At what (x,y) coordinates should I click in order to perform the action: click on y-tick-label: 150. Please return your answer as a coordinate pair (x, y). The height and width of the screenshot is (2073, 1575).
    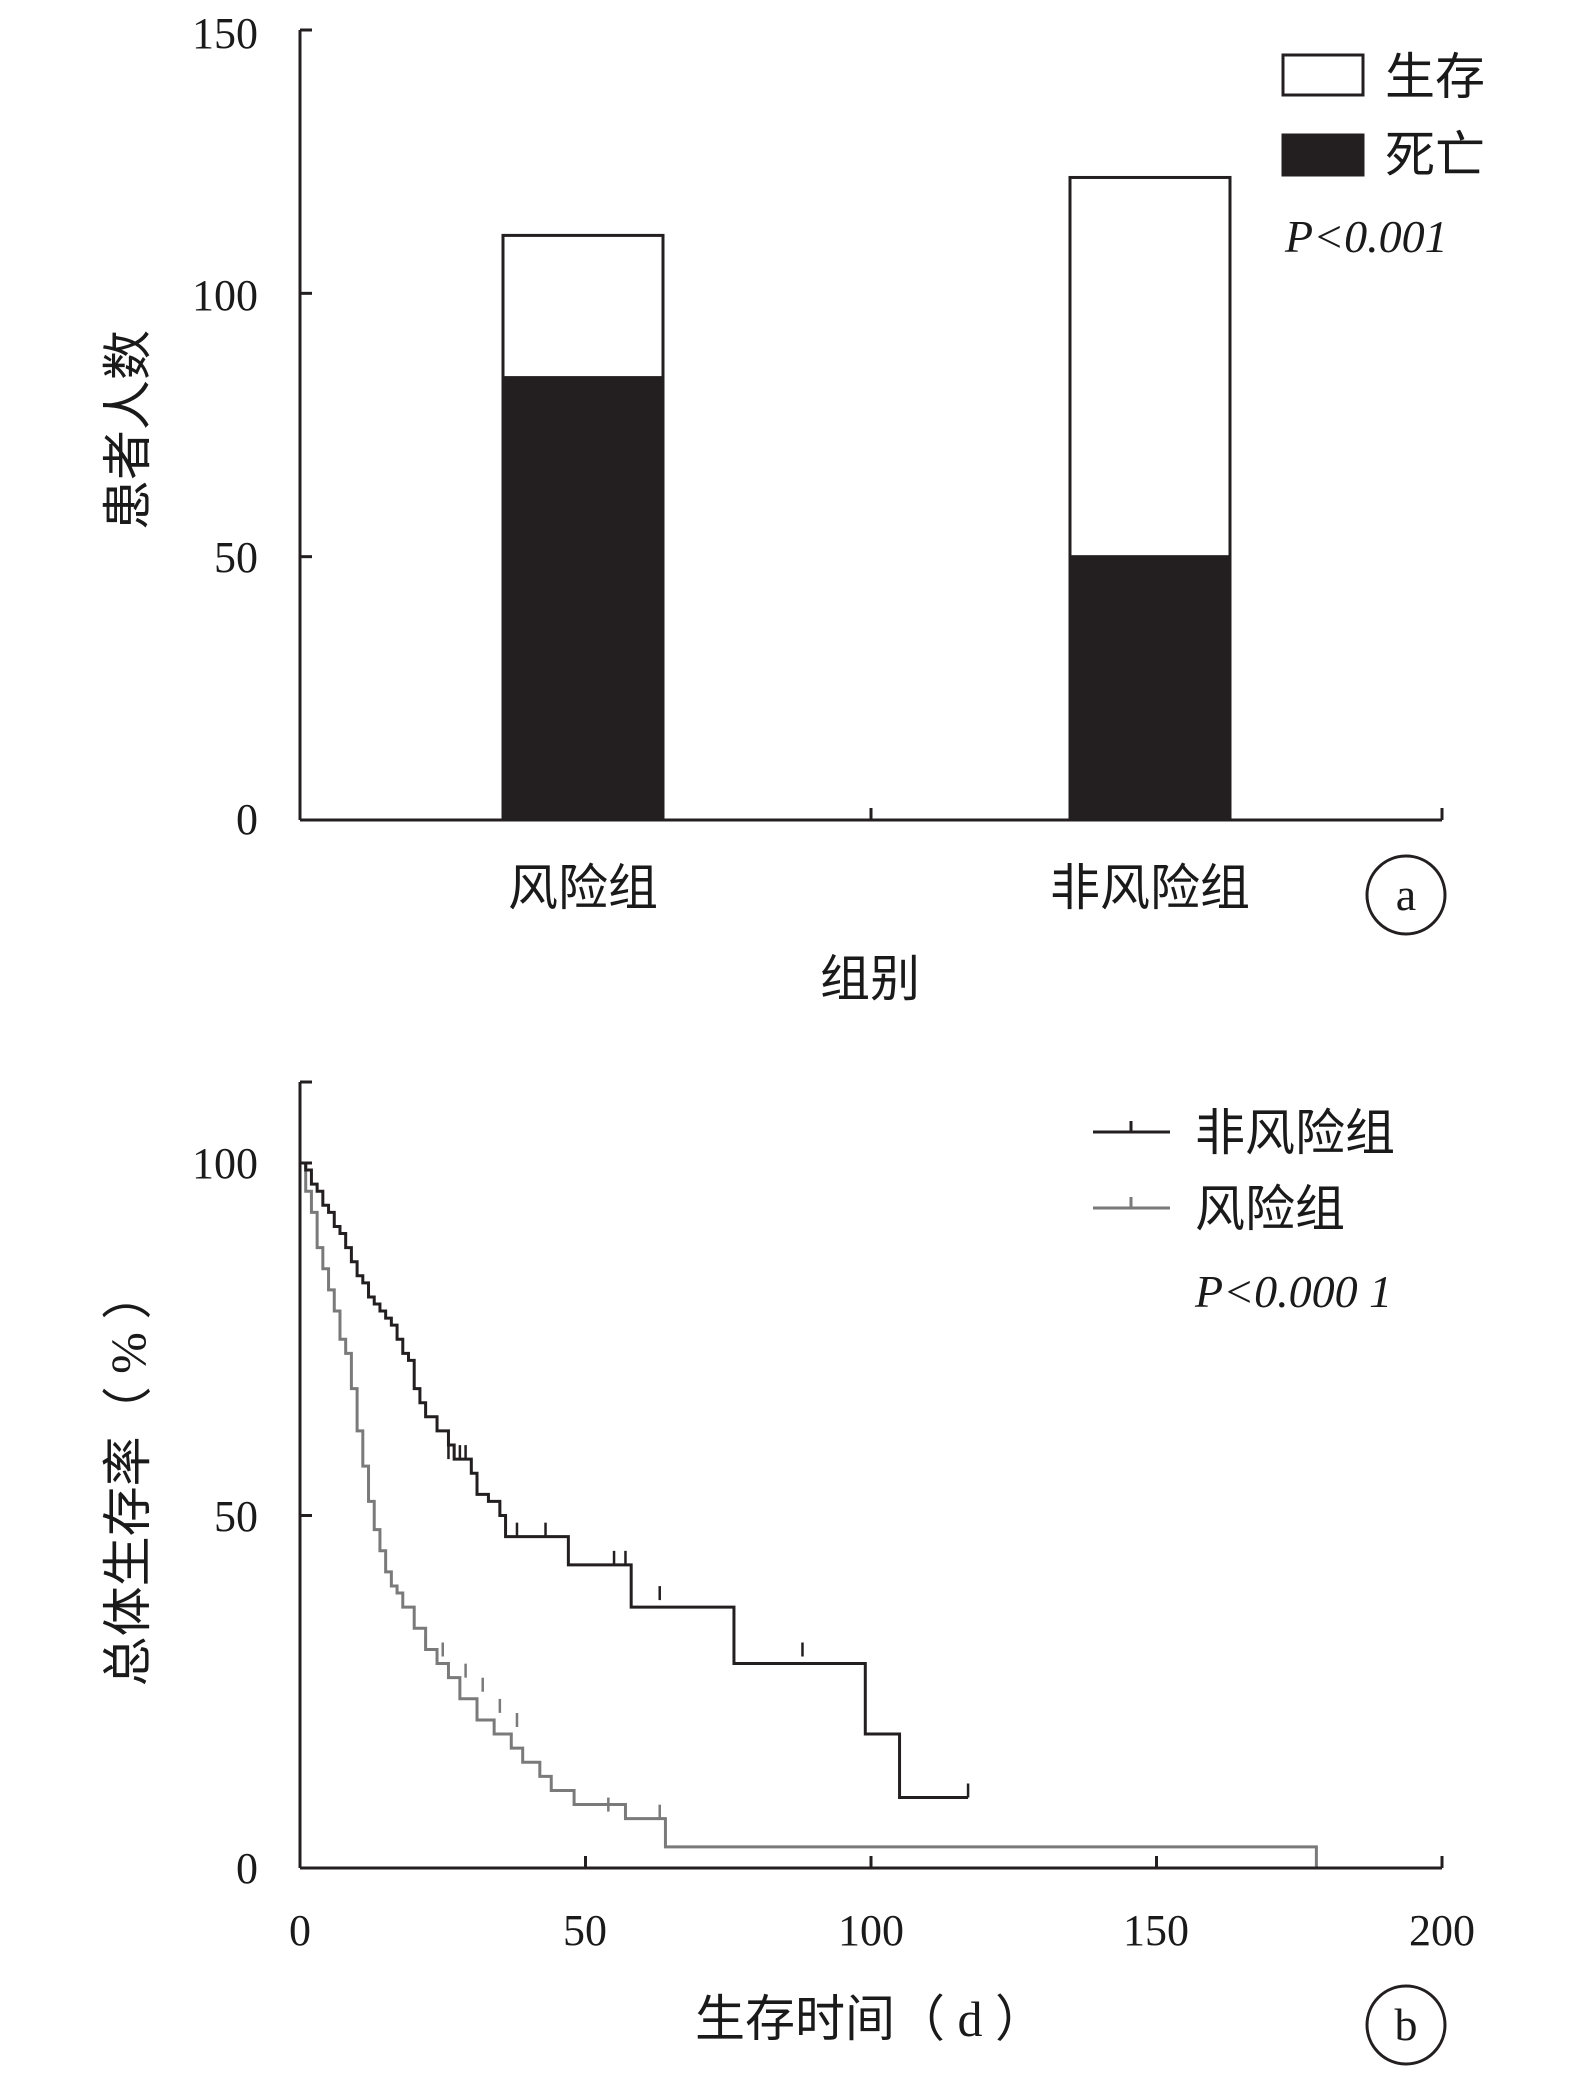
    Looking at the image, I should click on (225, 33).